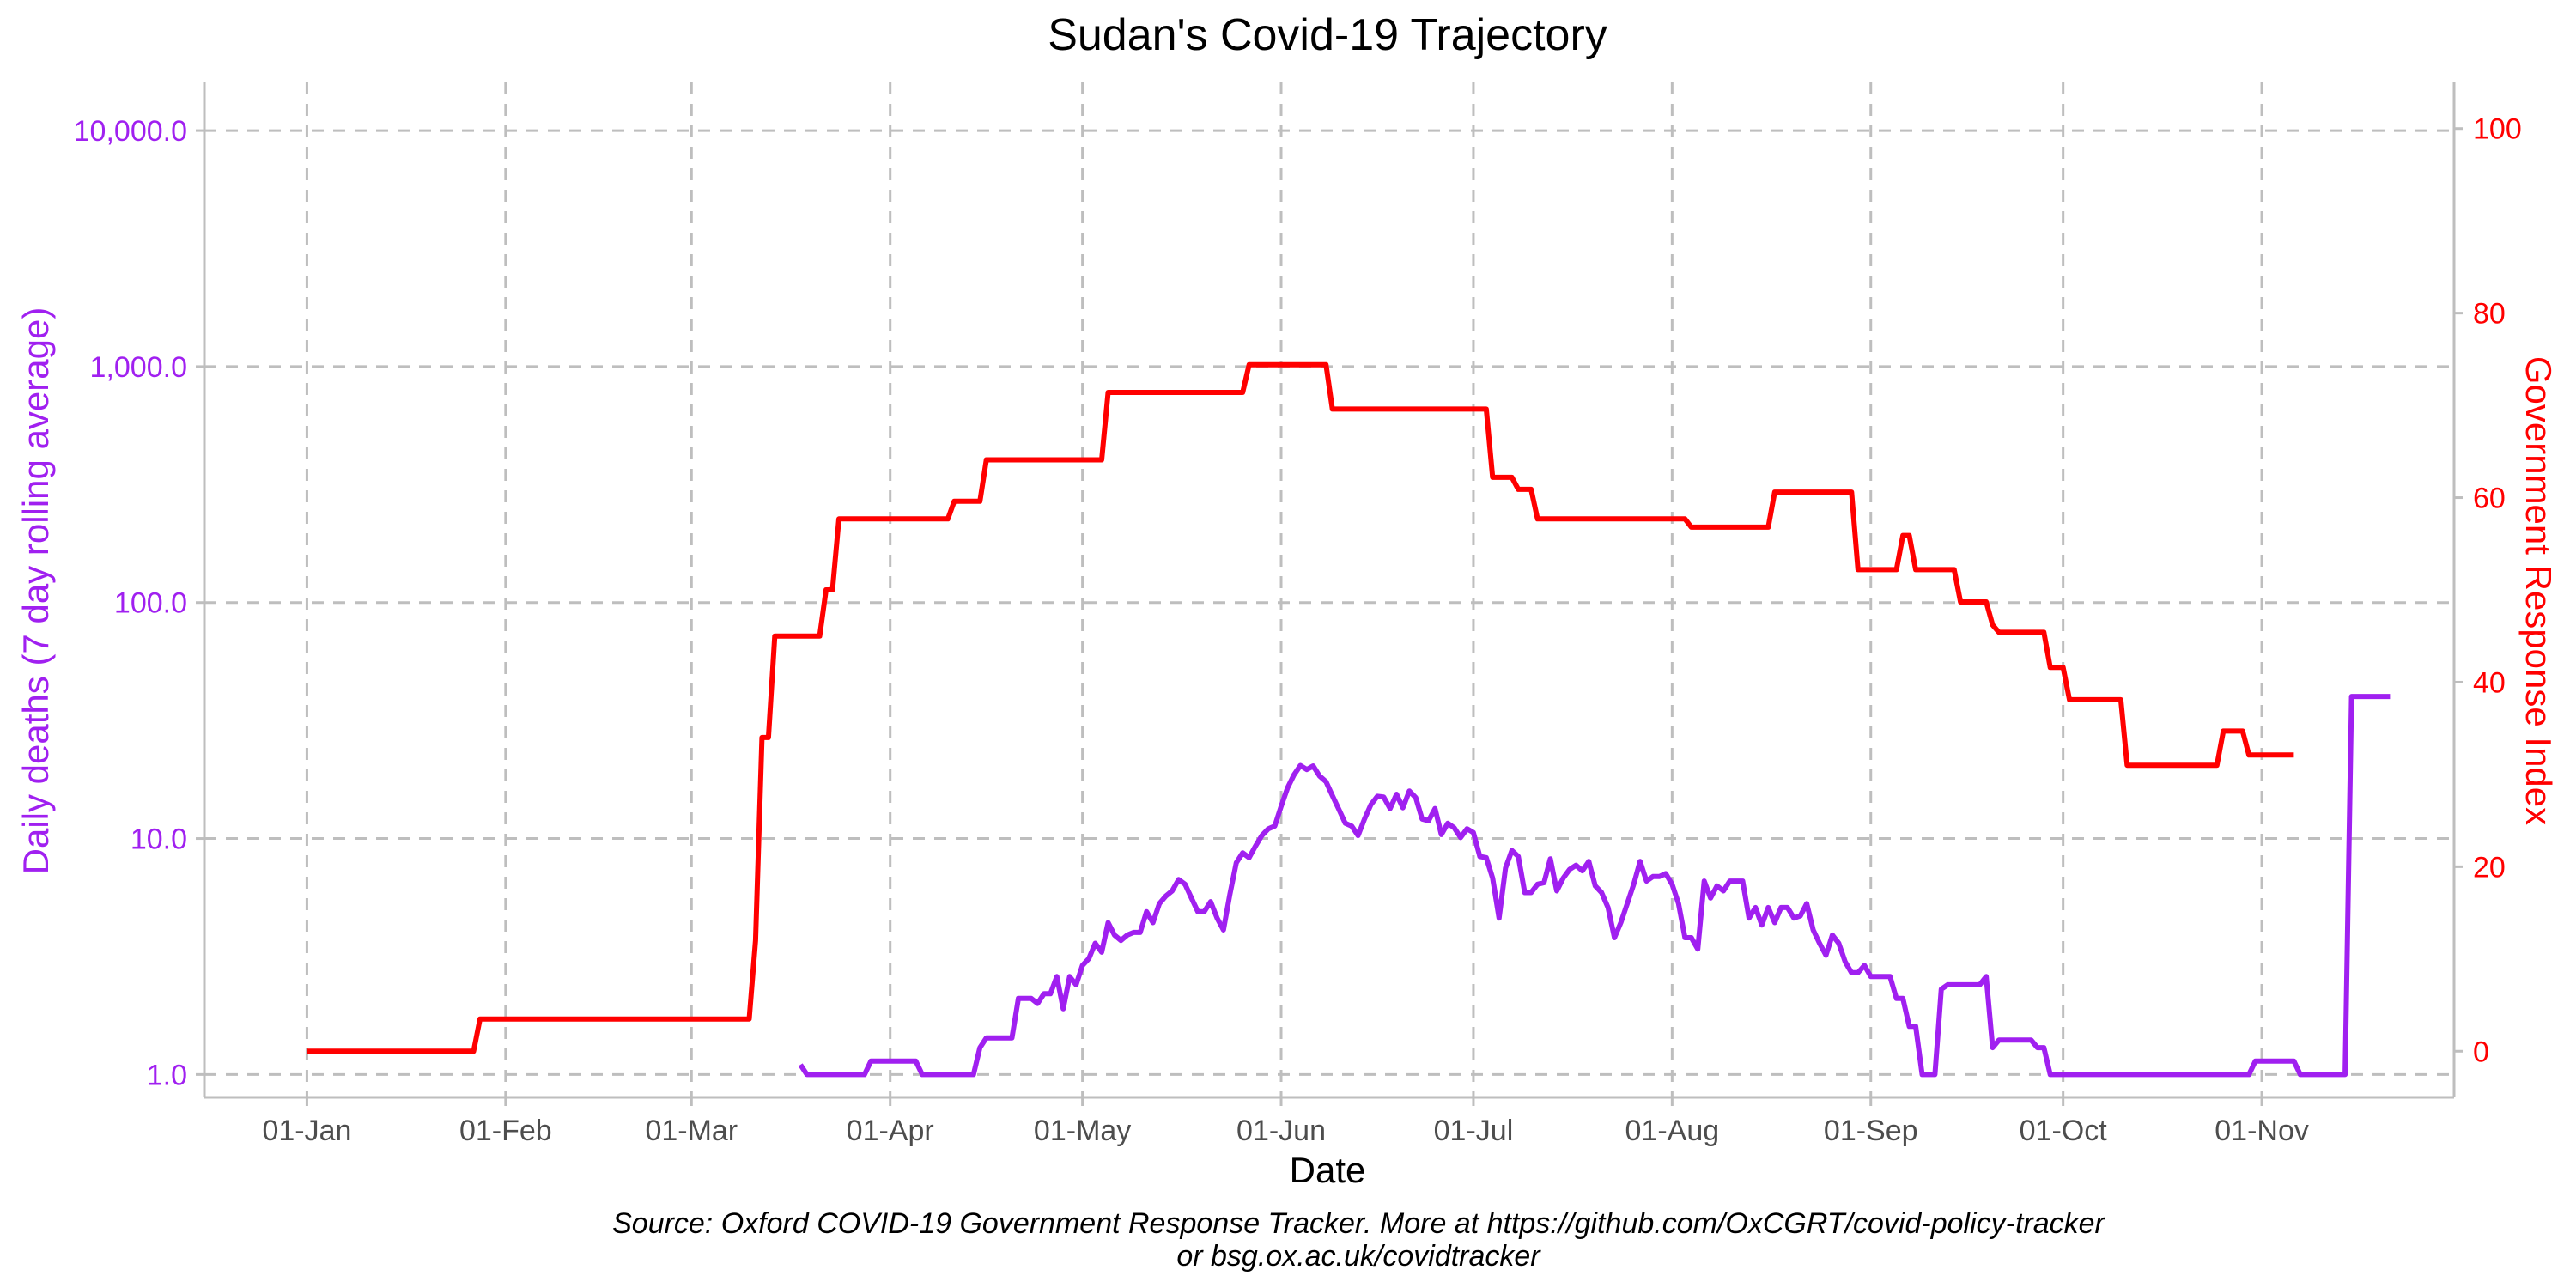 Image resolution: width=2576 pixels, height=1288 pixels. I want to click on caption-line-2: or bsg.ox.ac.uk/covidtracker, so click(1358, 1257).